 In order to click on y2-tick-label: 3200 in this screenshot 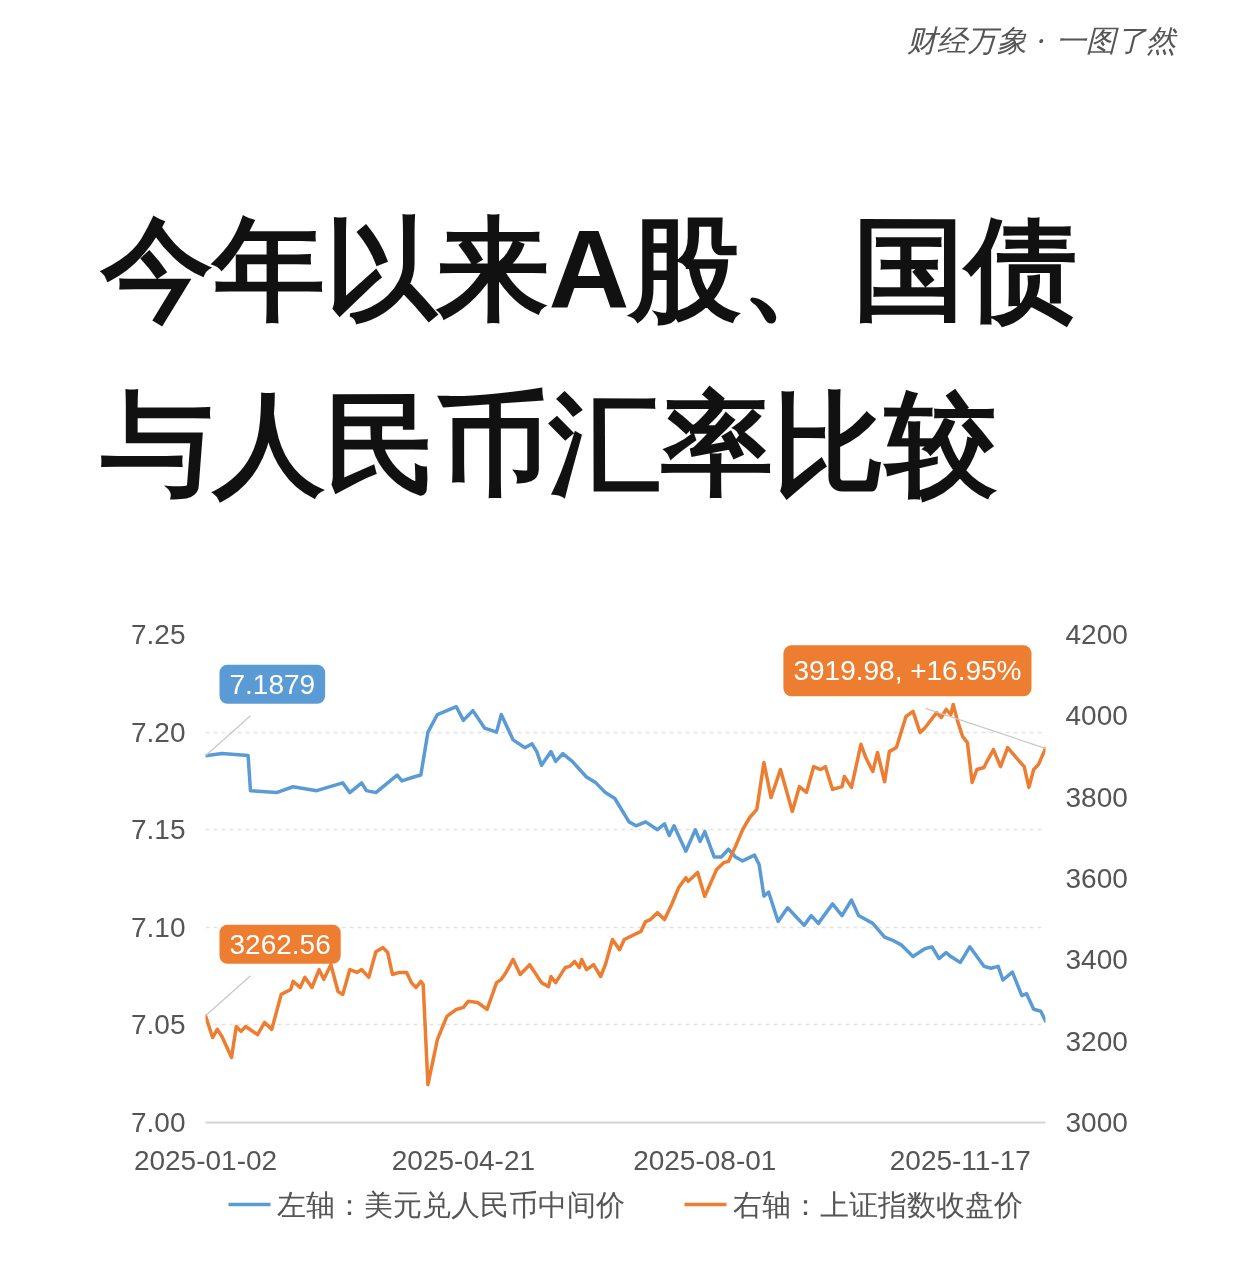, I will do `click(1096, 1041)`.